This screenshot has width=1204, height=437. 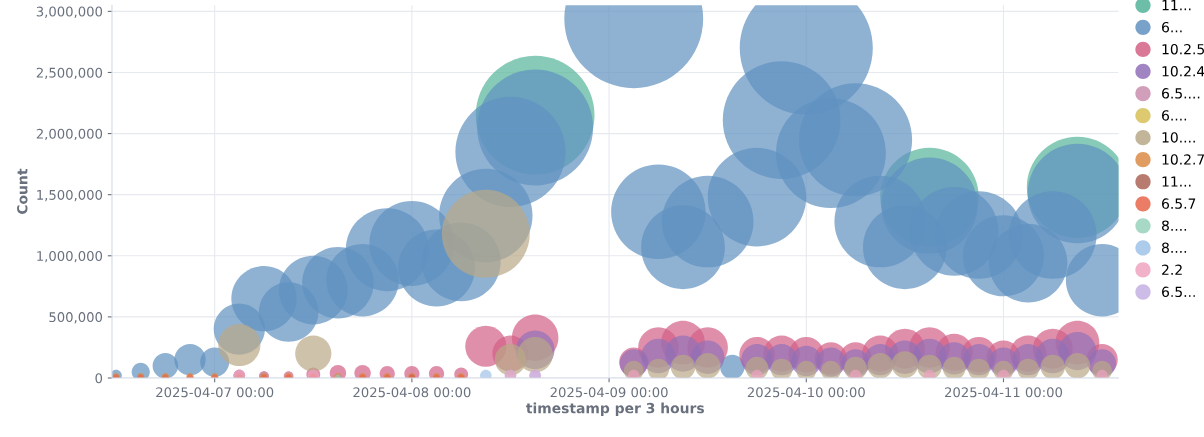 What do you see at coordinates (609, 392) in the screenshot?
I see `x-tick-label: 2025-04-09 00:00` at bounding box center [609, 392].